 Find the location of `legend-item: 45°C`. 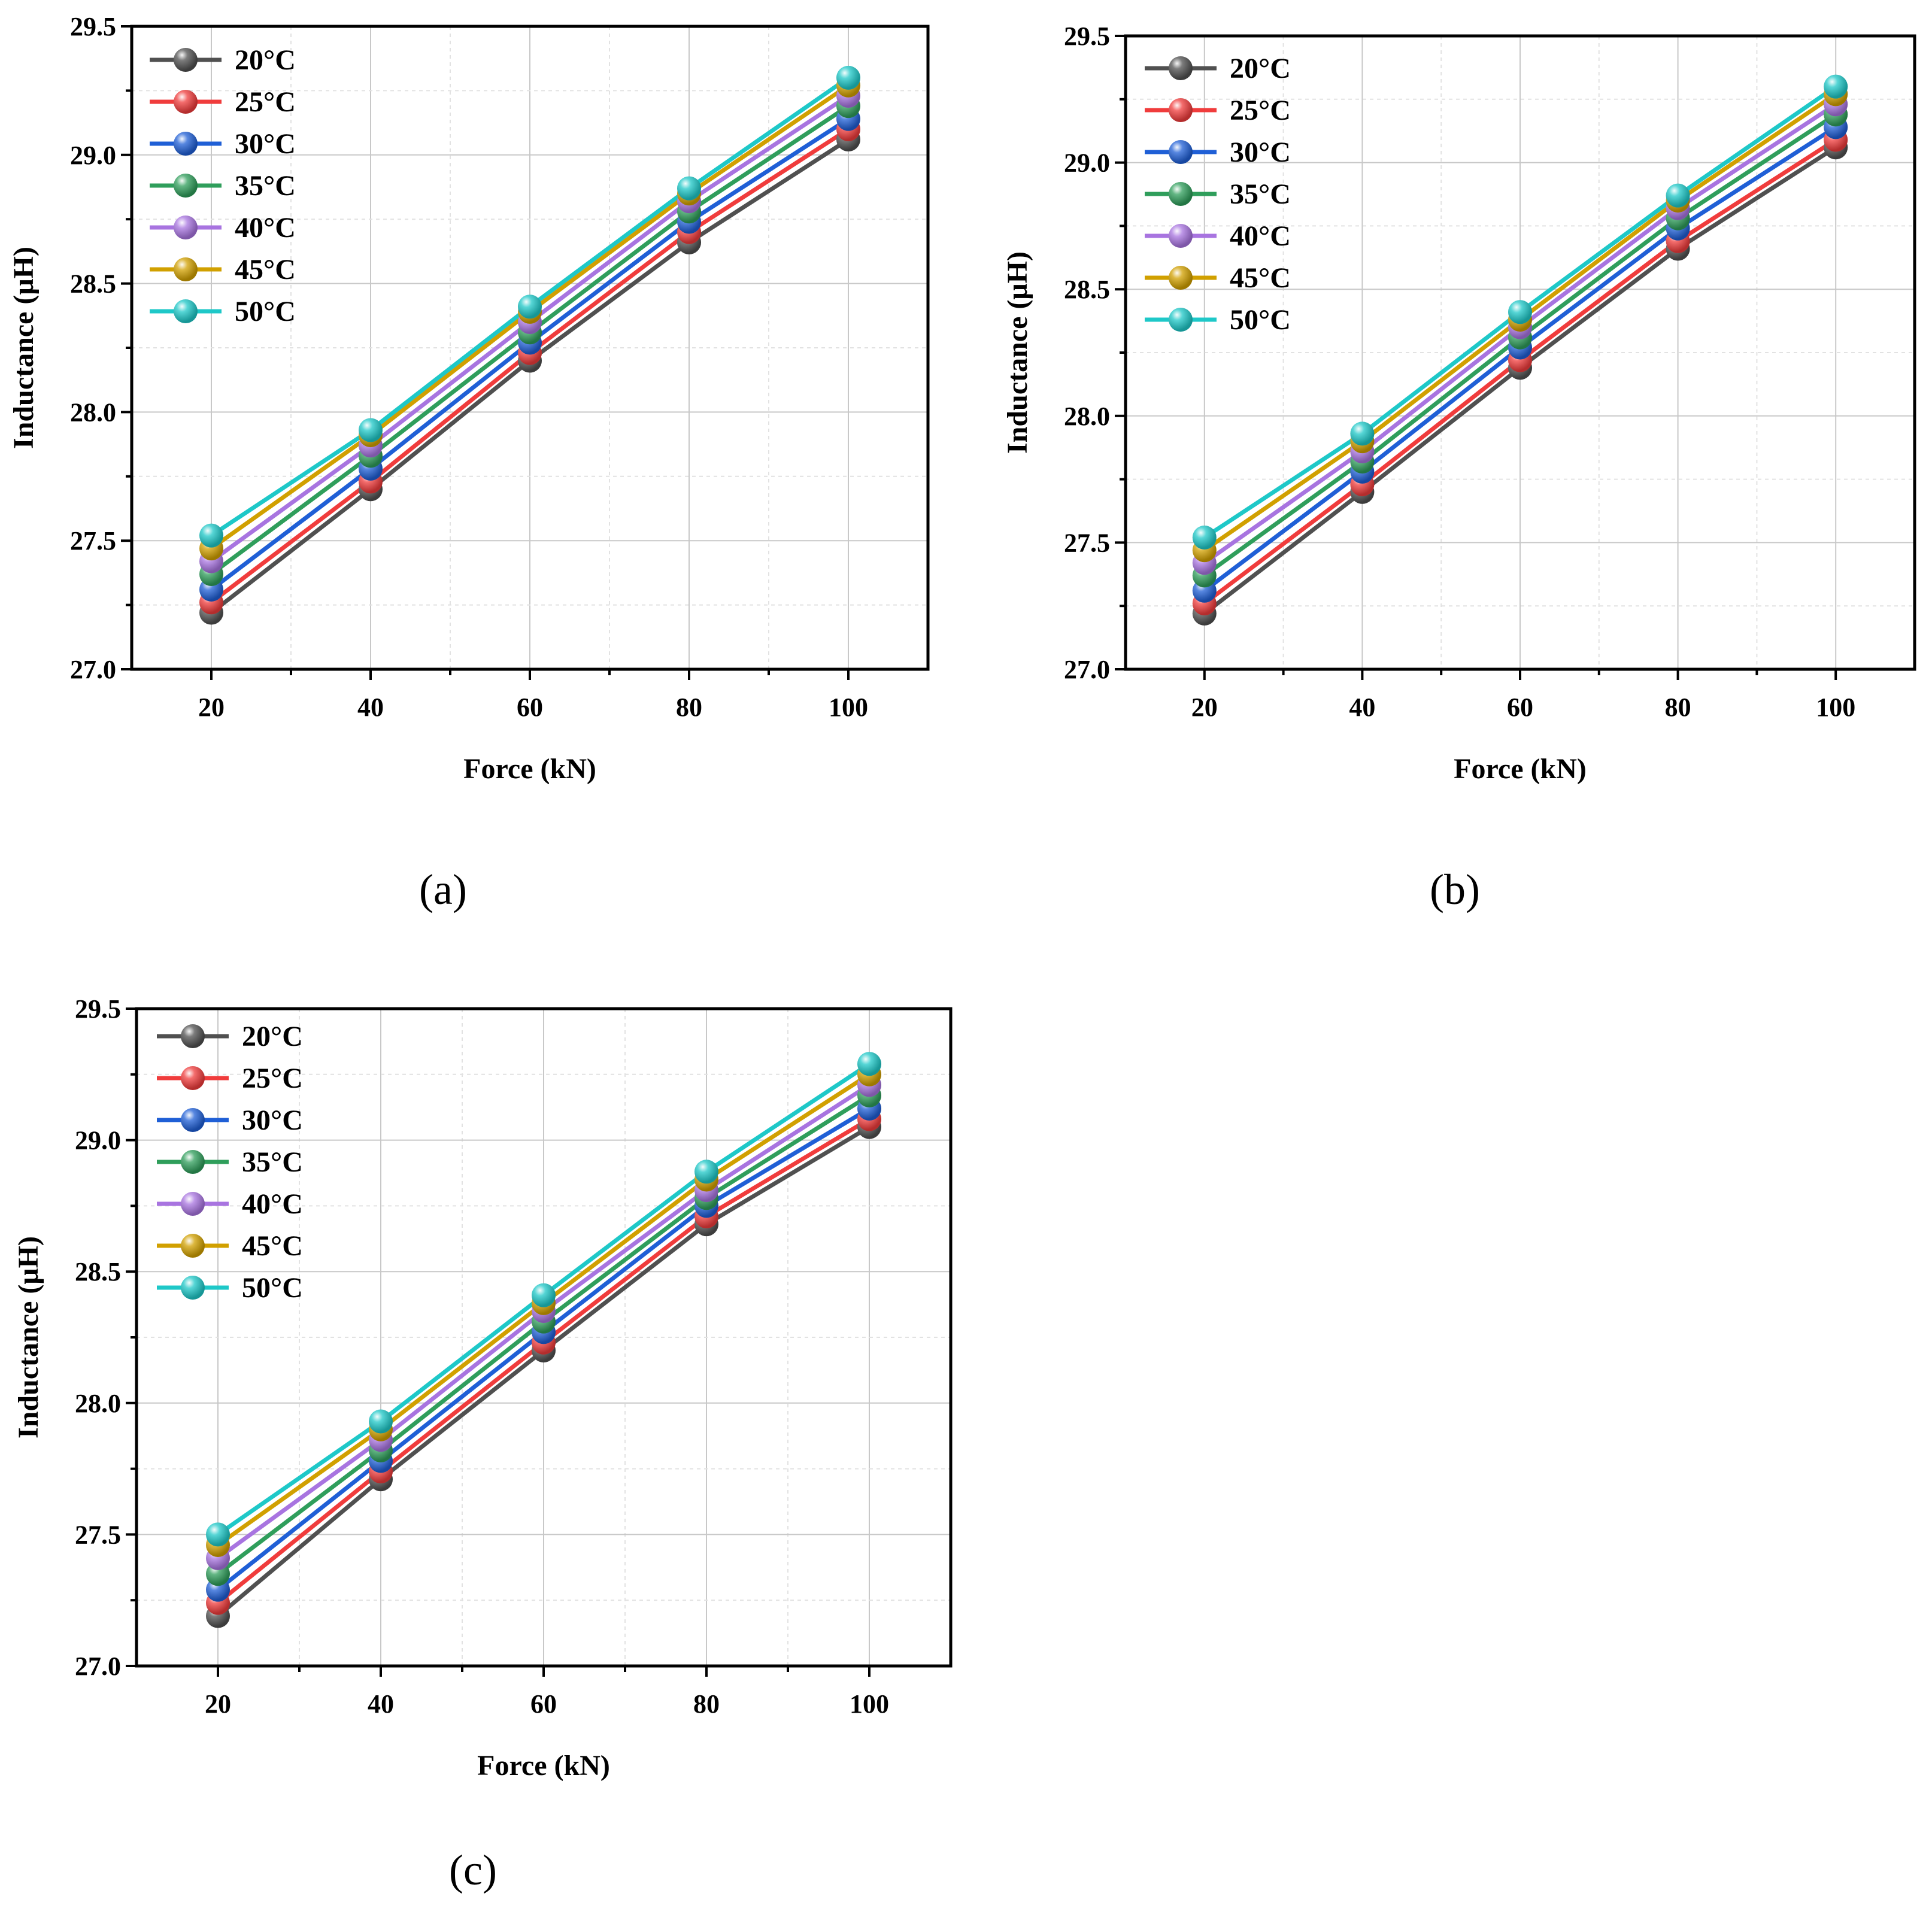

legend-item: 45°C is located at coordinates (230, 1246).